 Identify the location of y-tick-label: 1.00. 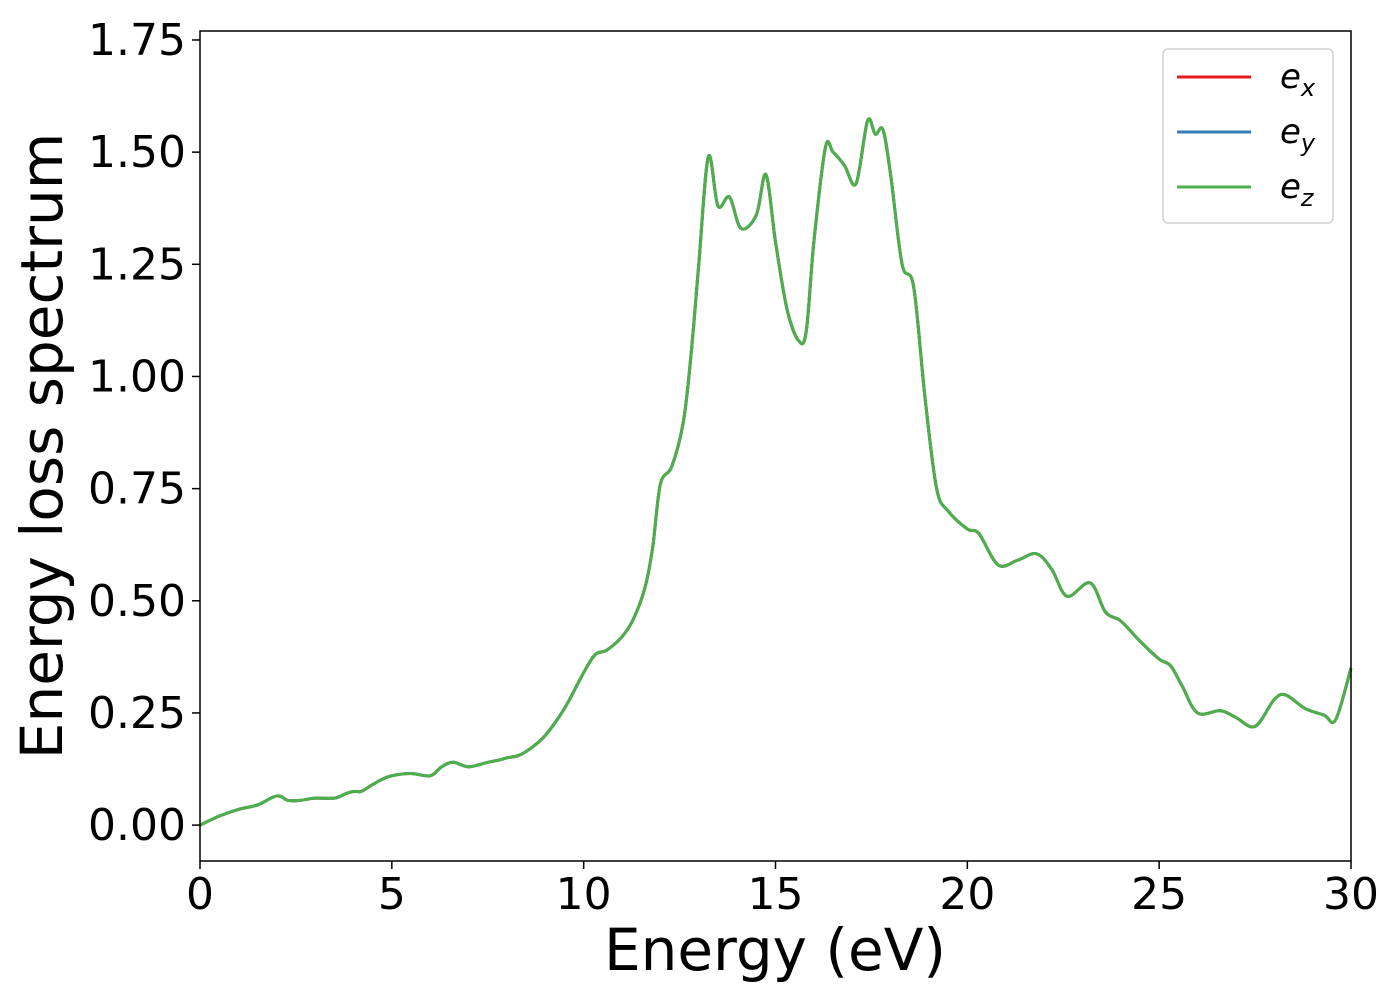
(137, 376).